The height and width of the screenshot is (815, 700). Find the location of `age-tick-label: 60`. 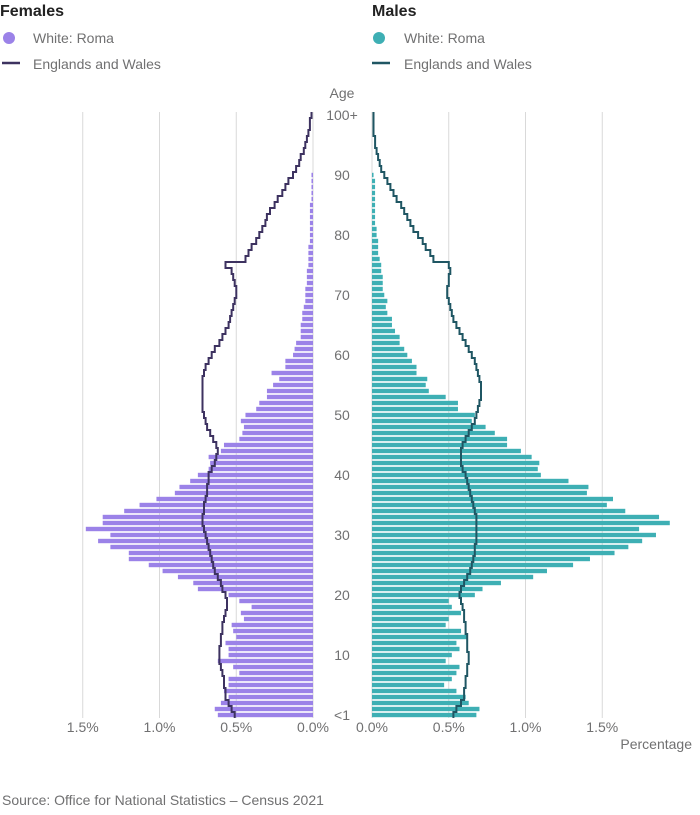

age-tick-label: 60 is located at coordinates (342, 355).